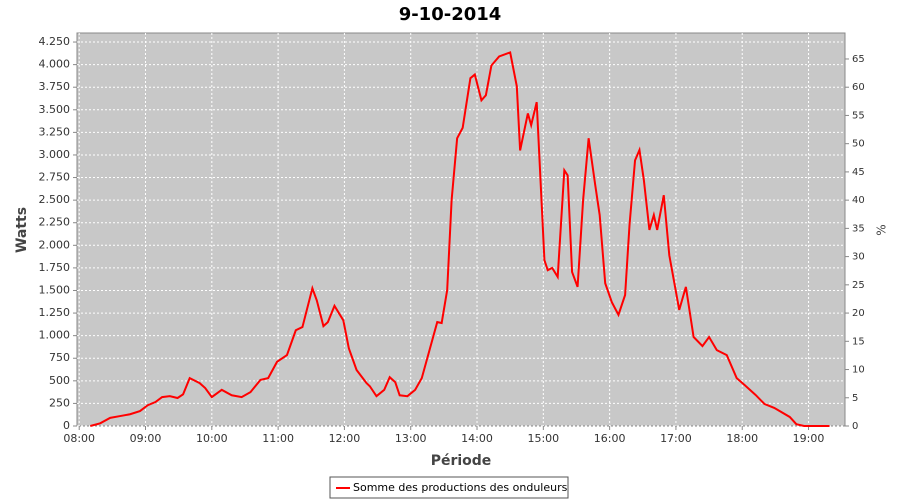 The height and width of the screenshot is (500, 900). Describe the element at coordinates (55, 312) in the screenshot. I see `y-tick-label: 1.250` at that location.